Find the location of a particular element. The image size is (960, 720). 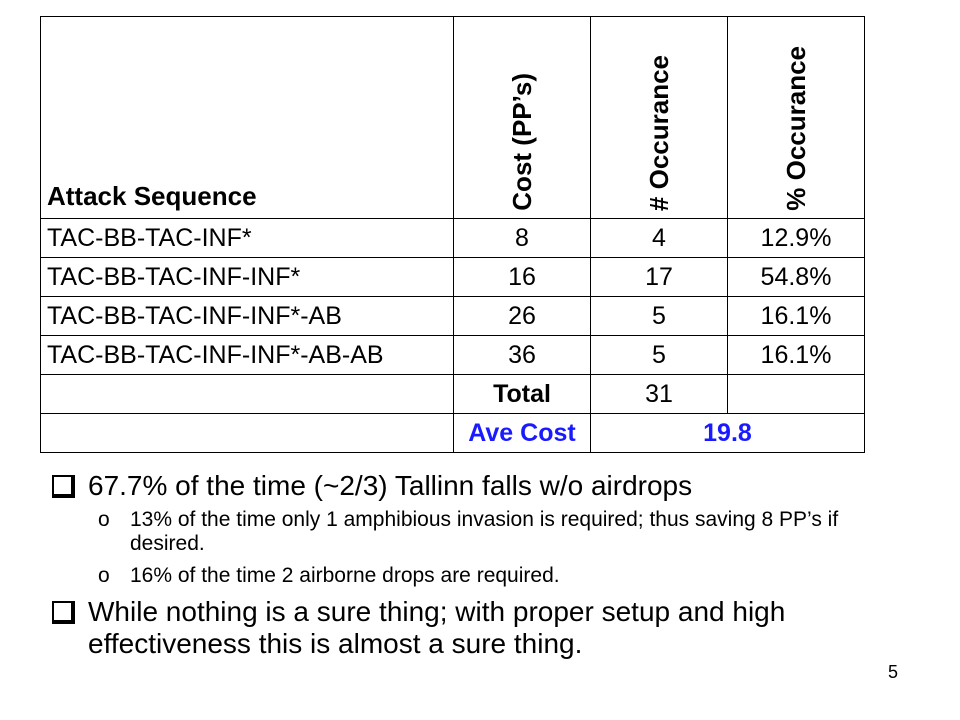

cell-sequence: TAC-BB-TAC-INF* is located at coordinates (247, 238).